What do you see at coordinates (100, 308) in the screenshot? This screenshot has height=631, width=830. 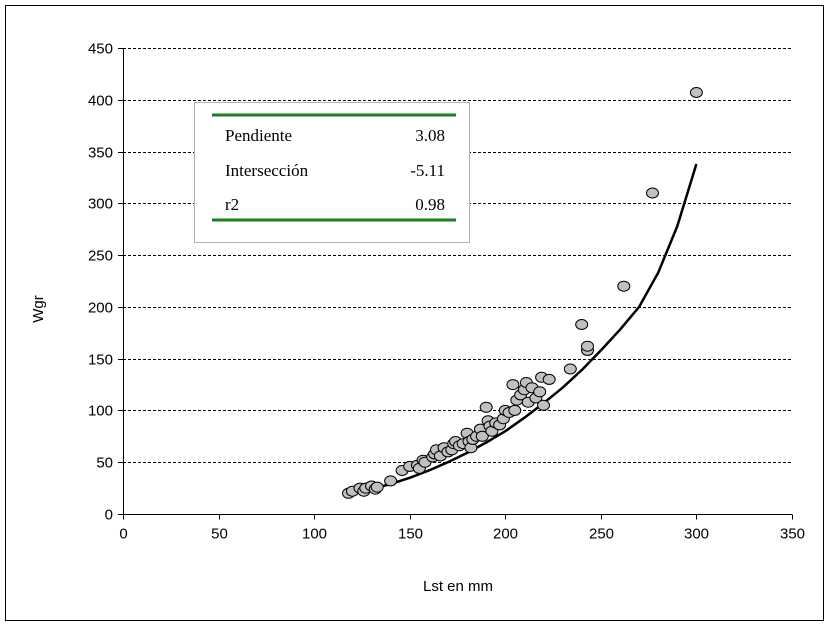 I see `y-tick-label: 200` at bounding box center [100, 308].